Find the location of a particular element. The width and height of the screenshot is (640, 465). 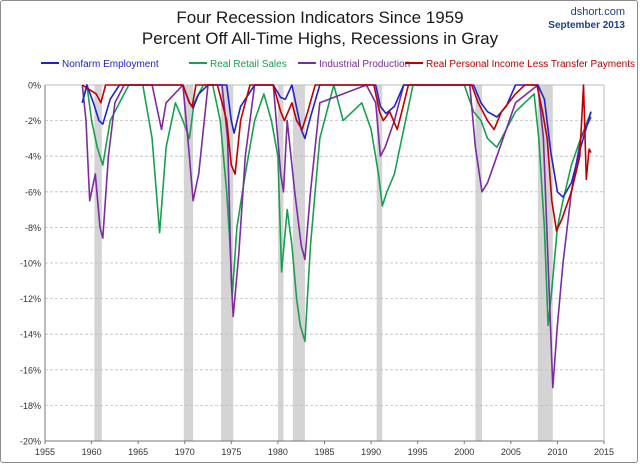

x-tick-label: 1980 is located at coordinates (278, 452).